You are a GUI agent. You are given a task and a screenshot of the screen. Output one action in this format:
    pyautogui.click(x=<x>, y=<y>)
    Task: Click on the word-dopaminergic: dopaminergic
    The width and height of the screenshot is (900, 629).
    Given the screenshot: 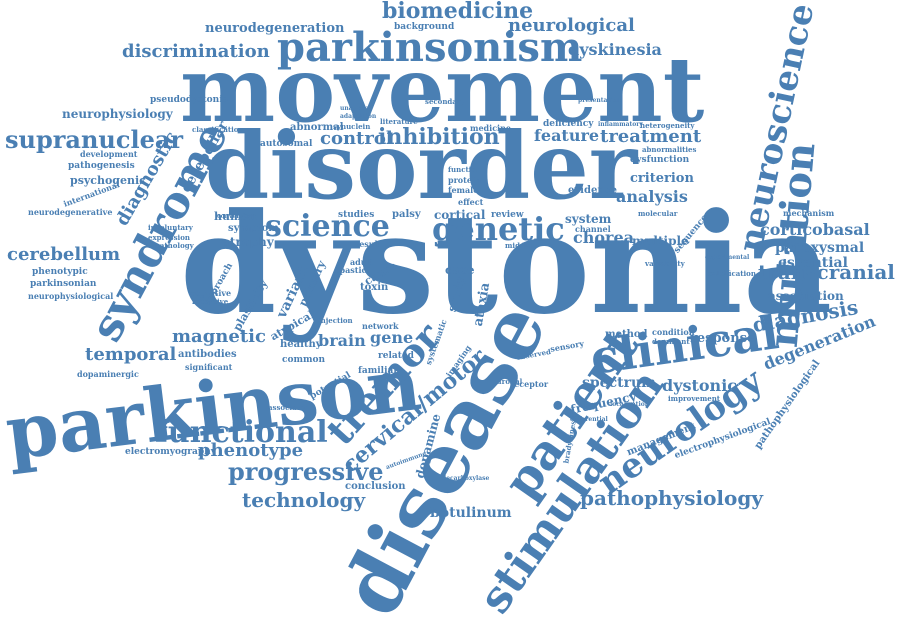 What is the action you would take?
    pyautogui.click(x=108, y=374)
    